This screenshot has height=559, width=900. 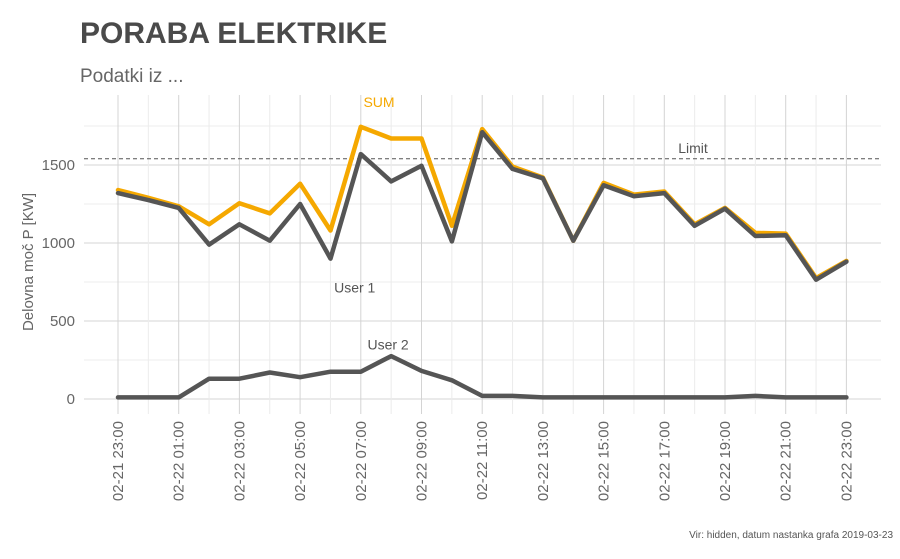 What do you see at coordinates (378, 102) in the screenshot?
I see `annotation-sum: SUM` at bounding box center [378, 102].